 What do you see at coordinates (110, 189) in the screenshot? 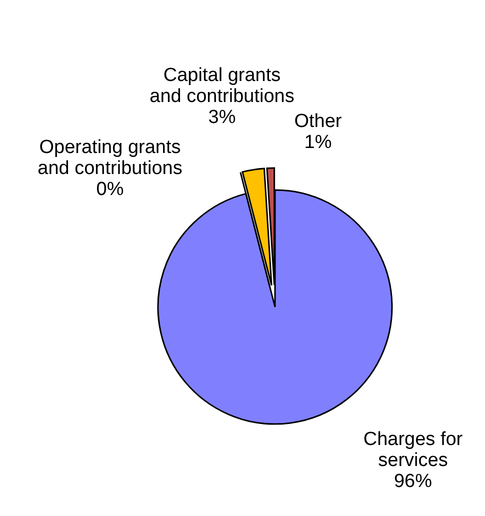
I see `text: 0%` at bounding box center [110, 189].